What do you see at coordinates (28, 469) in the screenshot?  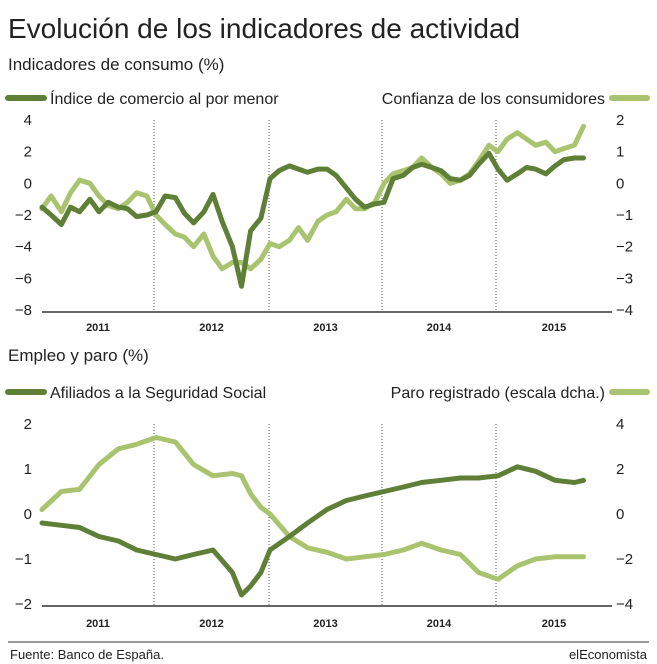 I see `y-tick-left: 1` at bounding box center [28, 469].